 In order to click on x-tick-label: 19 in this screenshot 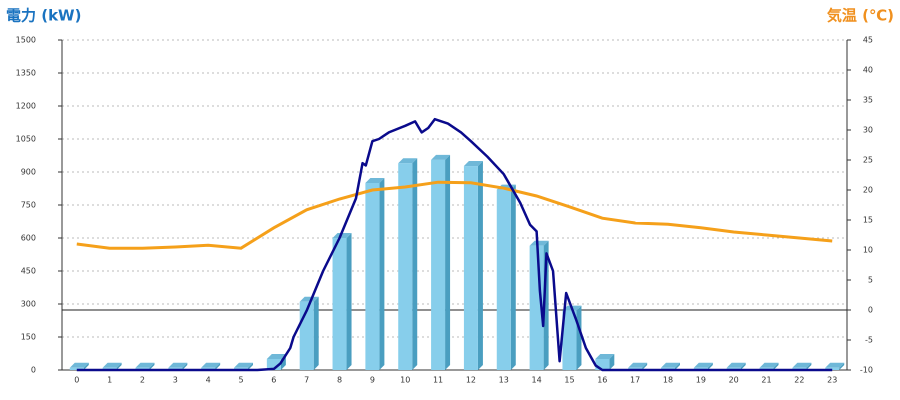, I will do `click(701, 380)`.